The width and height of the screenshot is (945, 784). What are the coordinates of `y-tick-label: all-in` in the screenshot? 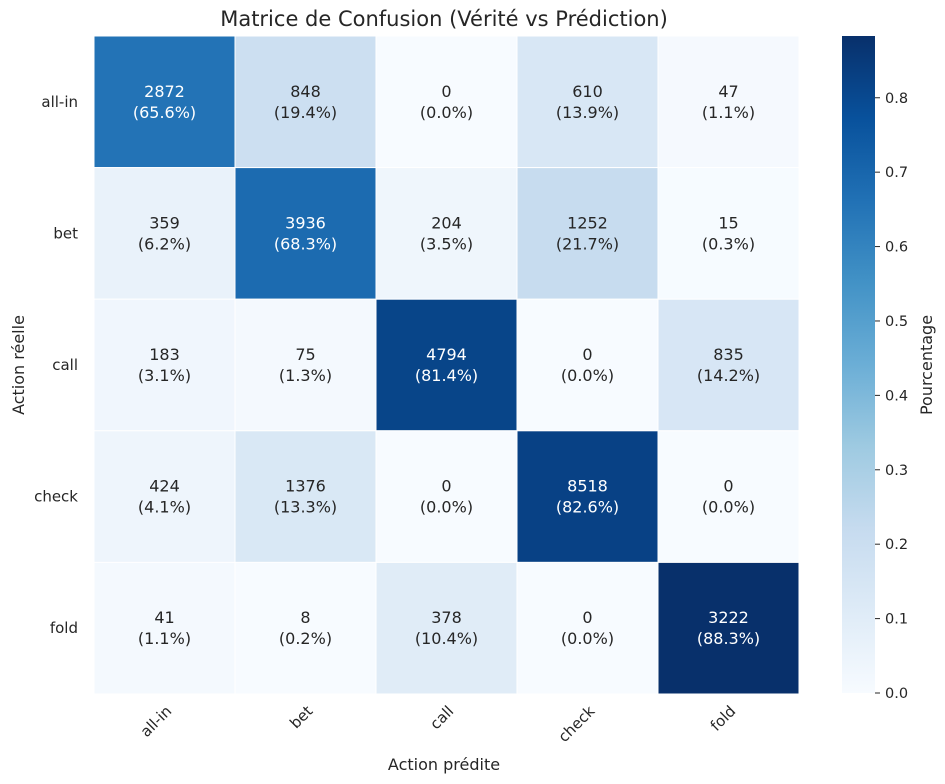 It's located at (59, 102).